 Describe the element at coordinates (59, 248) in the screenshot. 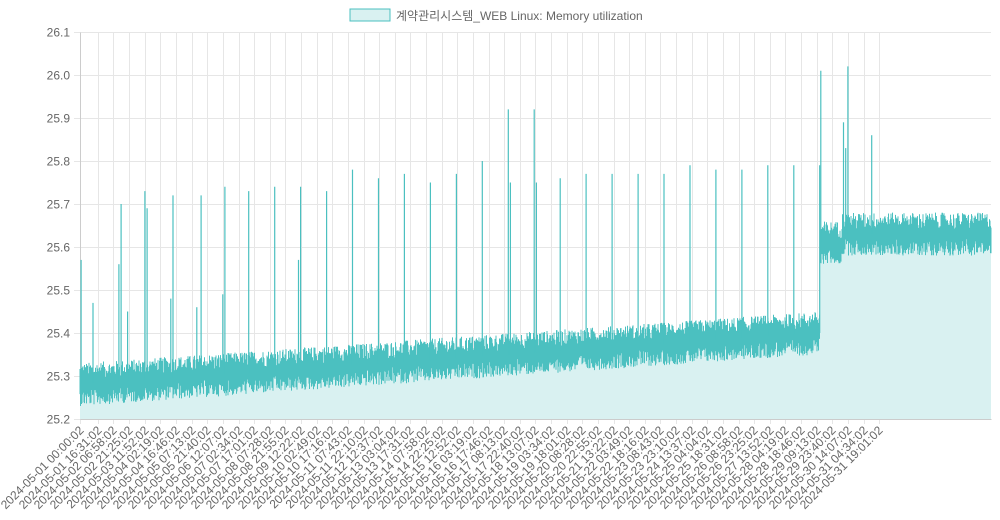

I see `y-tick-label: 25.6` at that location.